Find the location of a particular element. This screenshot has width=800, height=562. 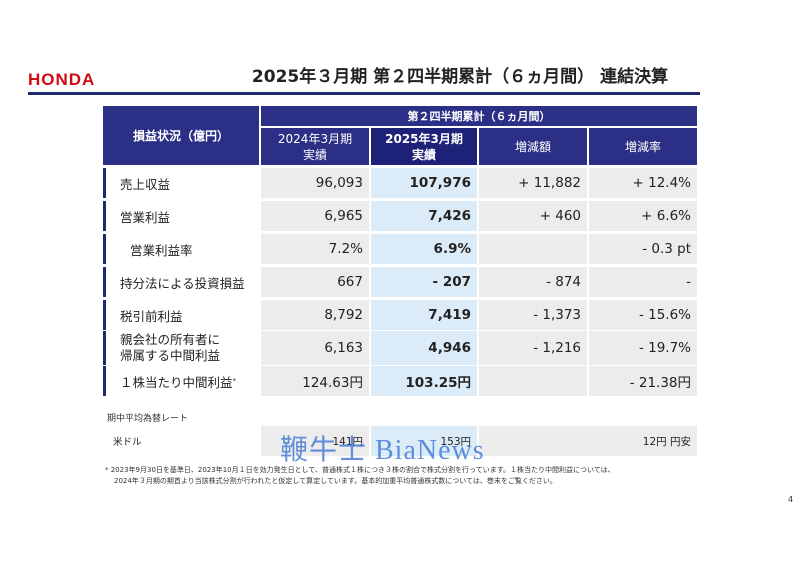

prev-value: 96,093 is located at coordinates (315, 183).